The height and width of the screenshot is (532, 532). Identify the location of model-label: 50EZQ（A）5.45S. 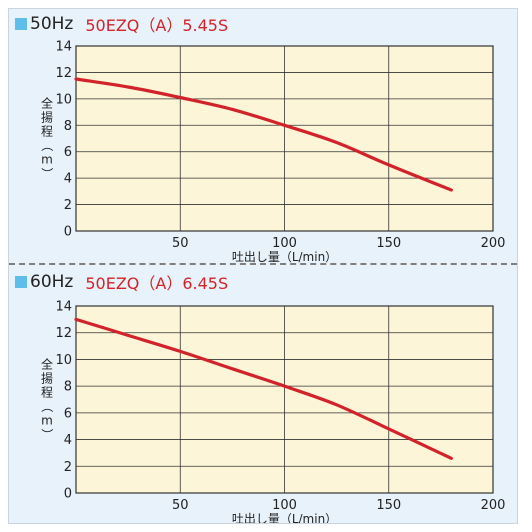
(157, 25).